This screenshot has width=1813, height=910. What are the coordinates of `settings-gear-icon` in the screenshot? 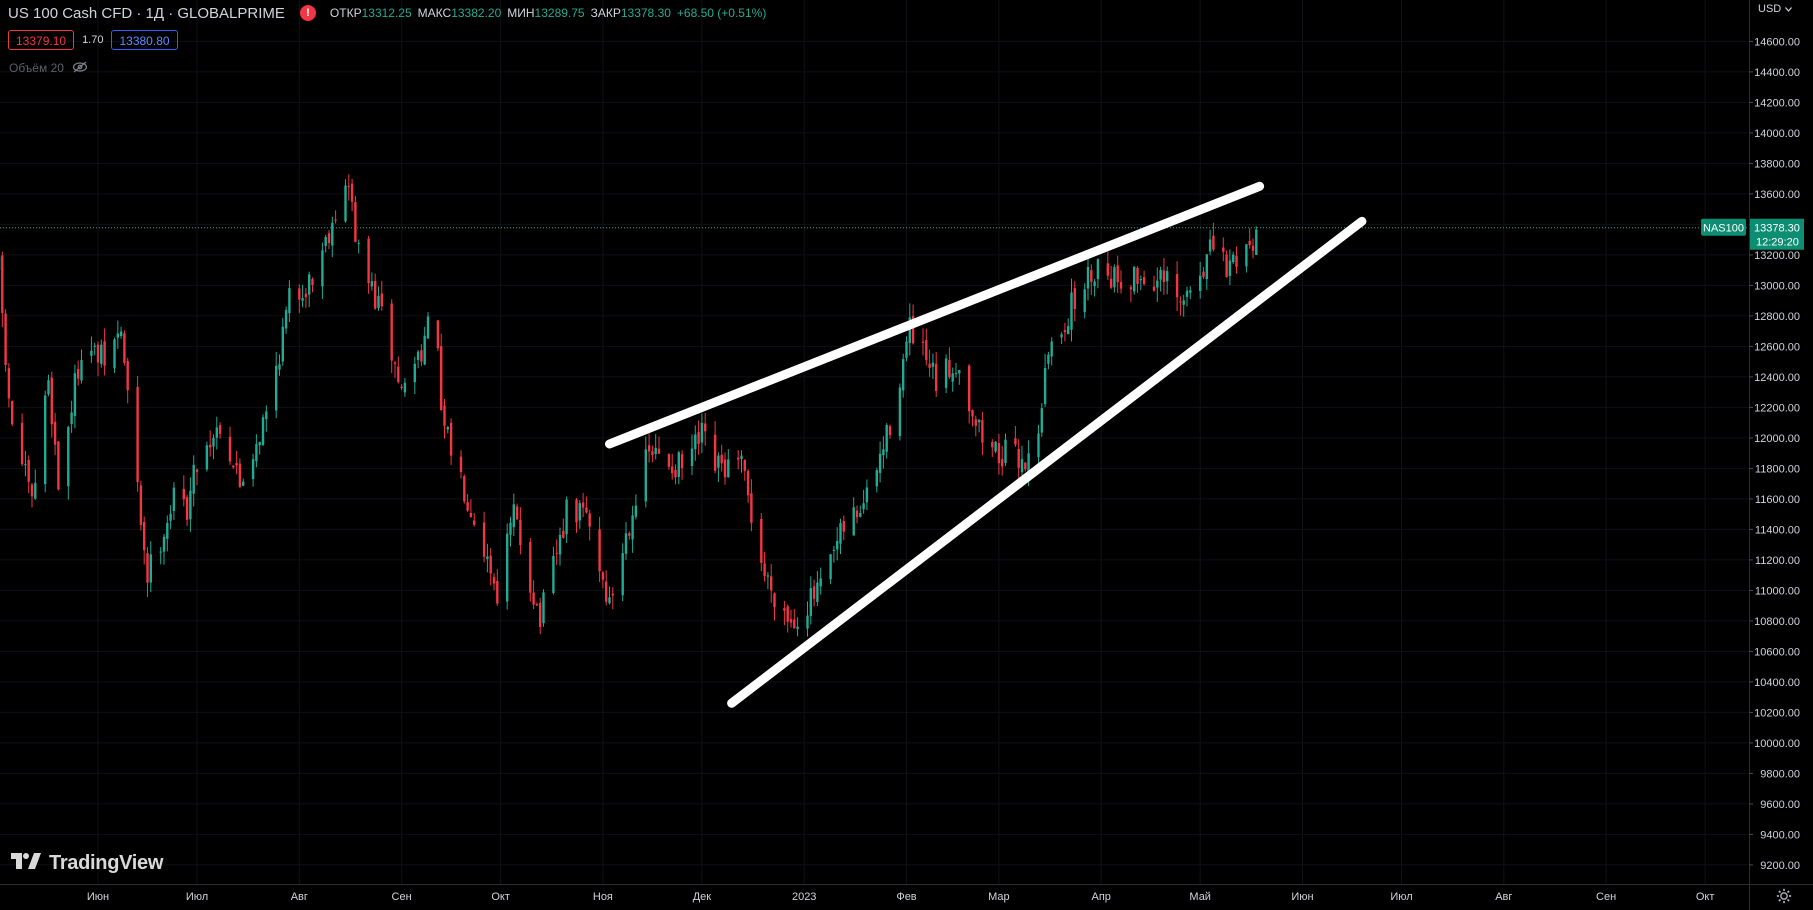 It's located at (1784, 898).